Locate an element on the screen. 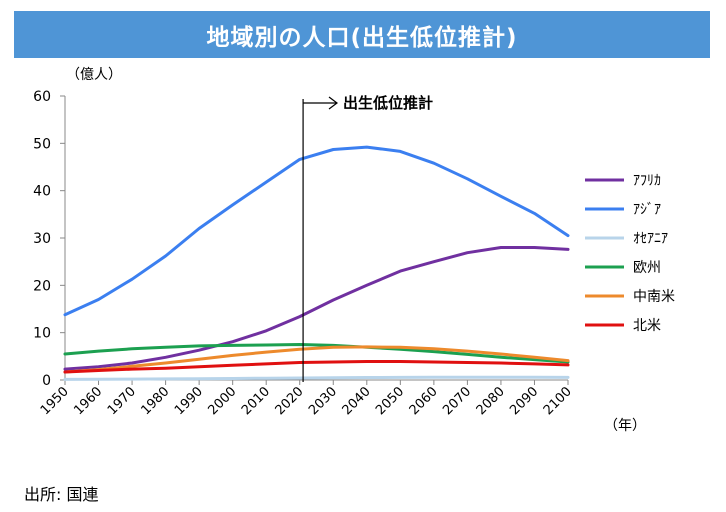 Image resolution: width=726 pixels, height=512 pixels. x-tick-label: 2020 is located at coordinates (290, 401).